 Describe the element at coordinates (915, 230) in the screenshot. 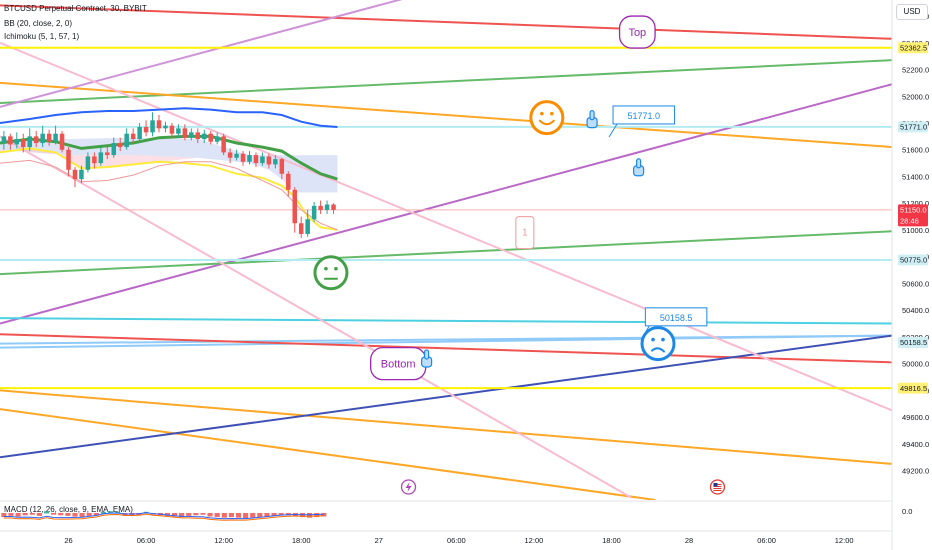

I see `y-tick-label: 51000.0` at that location.